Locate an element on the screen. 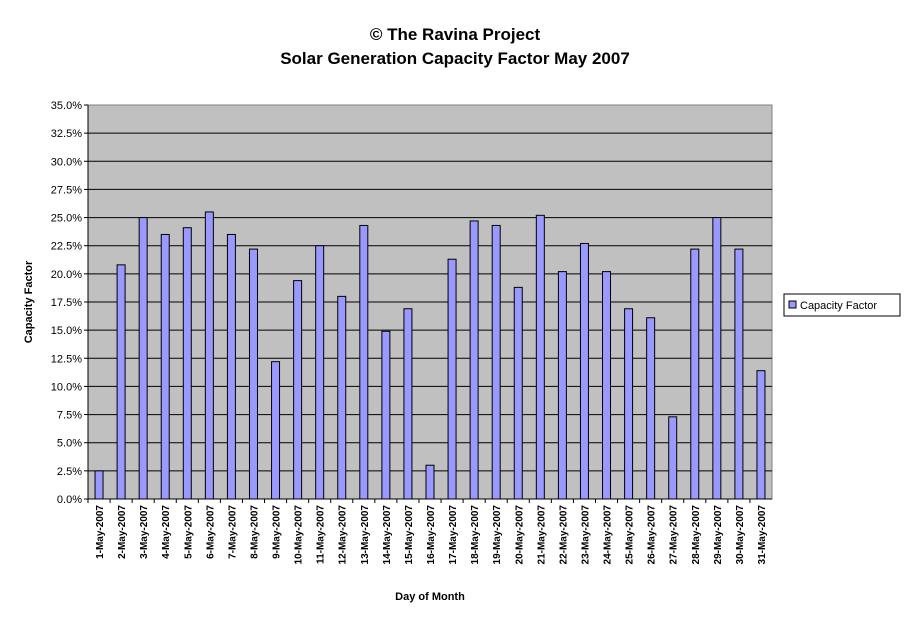 The height and width of the screenshot is (623, 911). x-tick-label: 7-May-2007 is located at coordinates (232, 532).